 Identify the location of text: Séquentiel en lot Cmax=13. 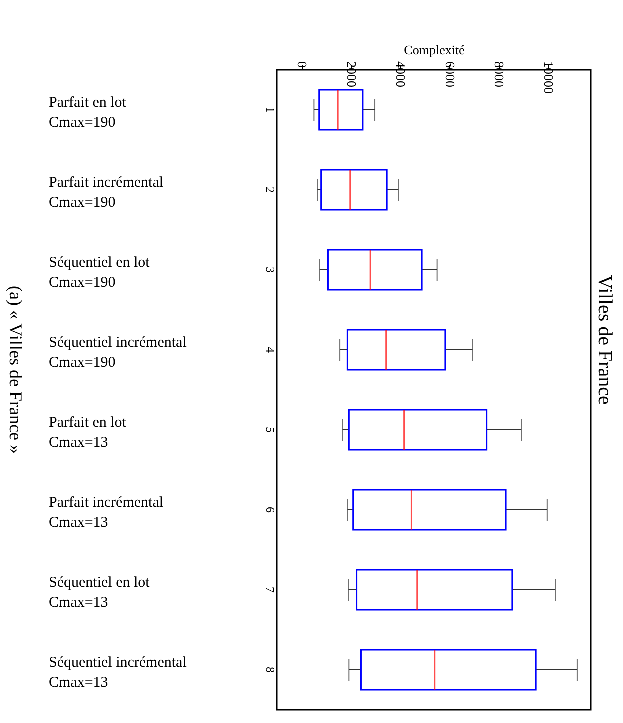
(100, 593).